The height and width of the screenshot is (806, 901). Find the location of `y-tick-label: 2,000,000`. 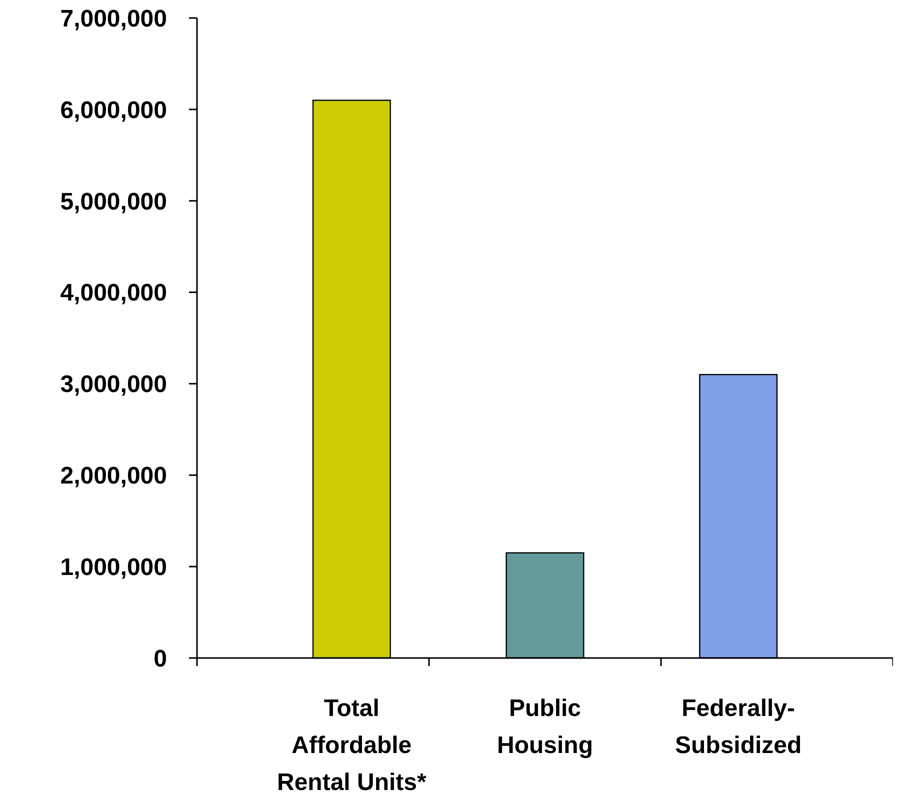

y-tick-label: 2,000,000 is located at coordinates (113, 476).